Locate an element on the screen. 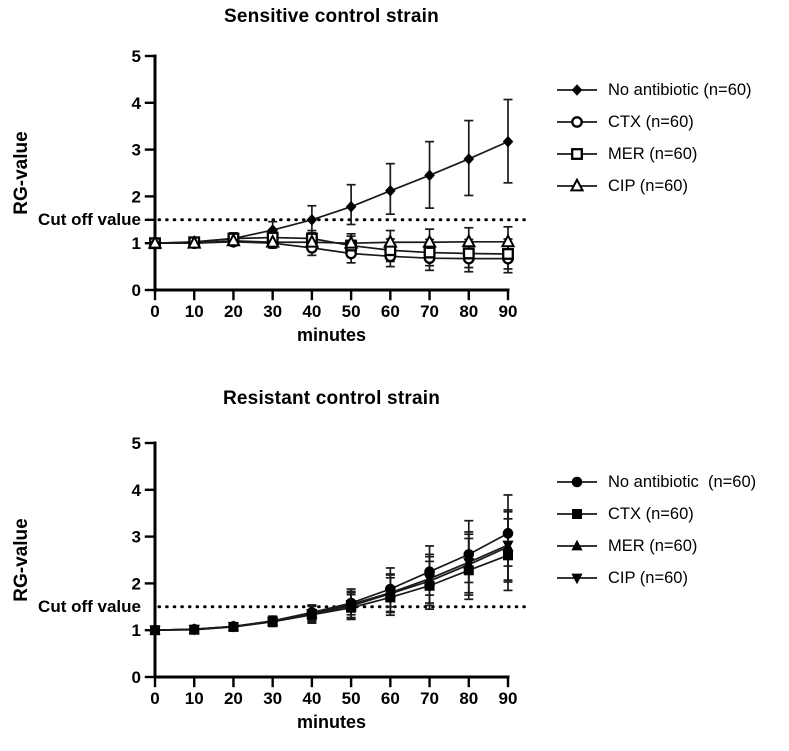  series-markers-triangle-up-open is located at coordinates (331, 240).